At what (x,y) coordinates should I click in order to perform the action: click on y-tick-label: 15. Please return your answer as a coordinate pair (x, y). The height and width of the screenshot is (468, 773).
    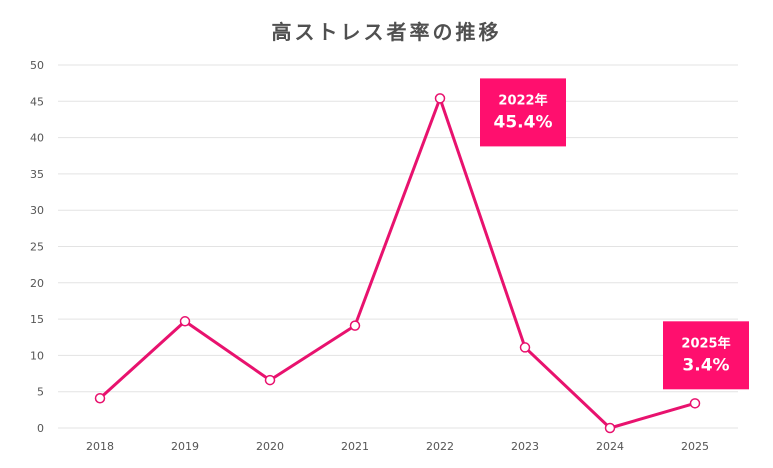
    Looking at the image, I should click on (37, 319).